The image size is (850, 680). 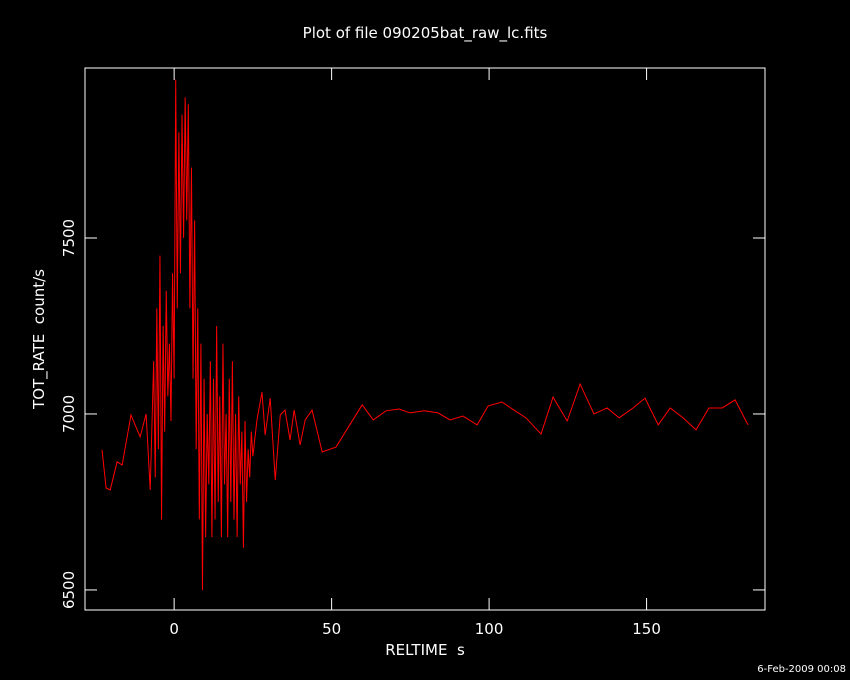 I want to click on y-tick-label: 7500, so click(x=69, y=238).